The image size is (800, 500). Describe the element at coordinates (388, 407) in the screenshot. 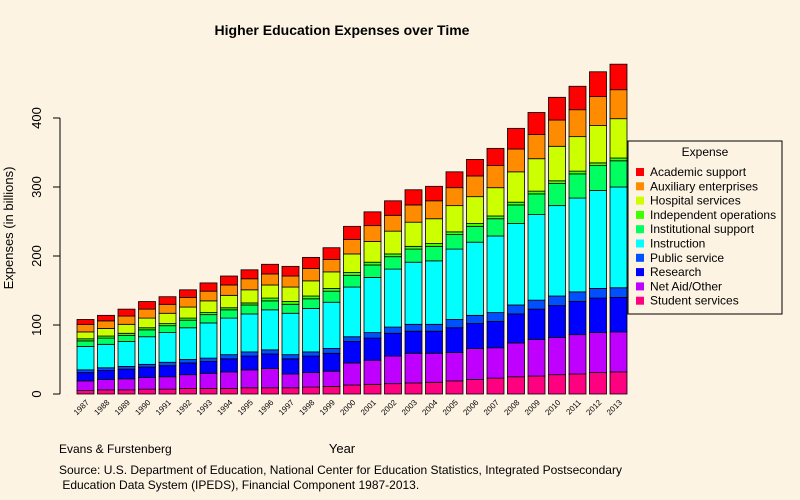

I see `x-tick-label: 2002` at that location.